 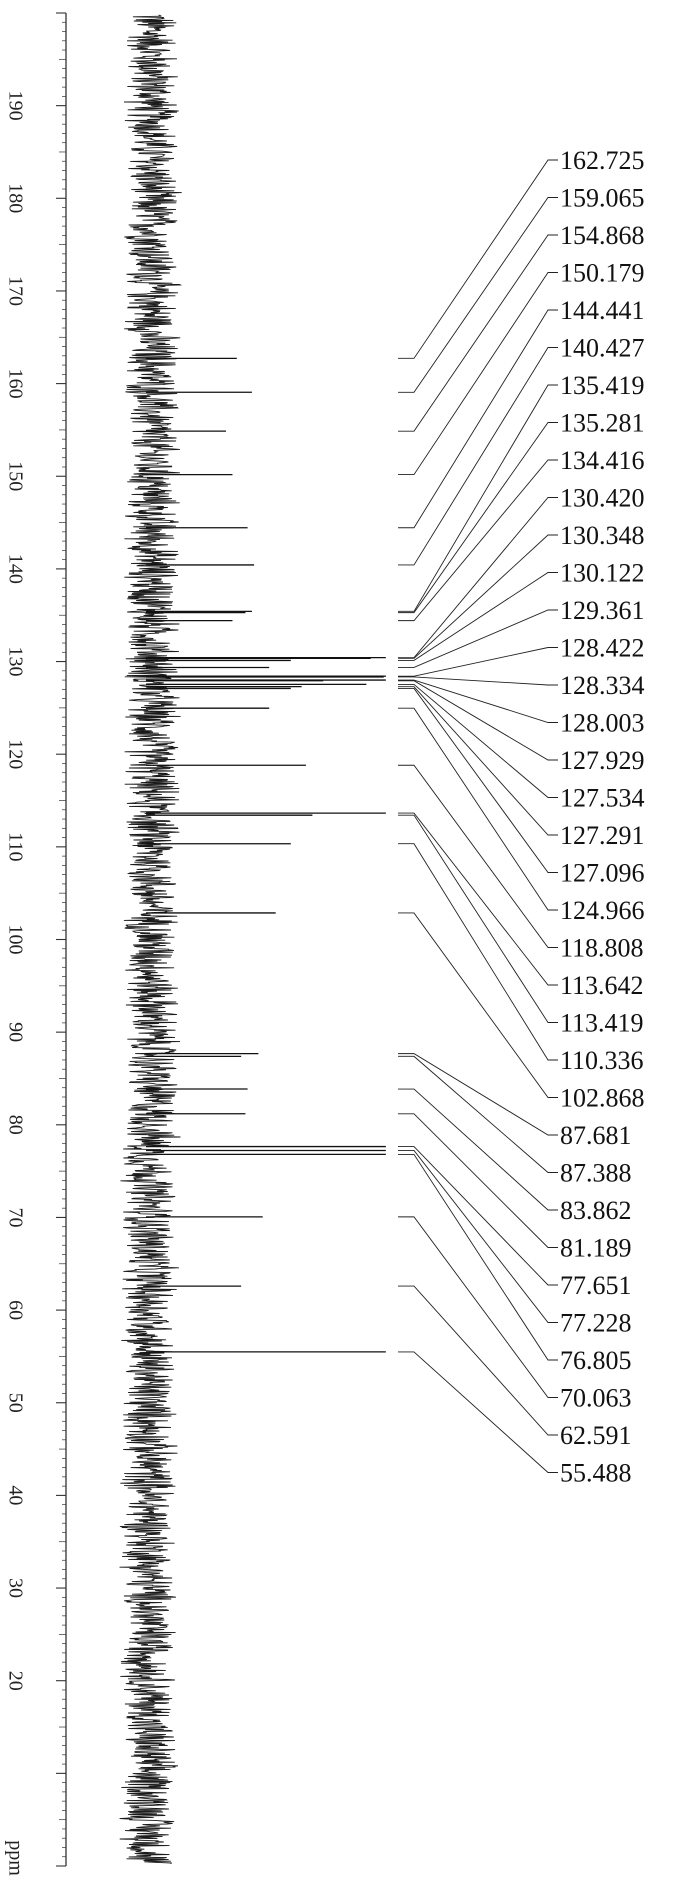 I want to click on peak-label: 134.416, so click(x=602, y=460).